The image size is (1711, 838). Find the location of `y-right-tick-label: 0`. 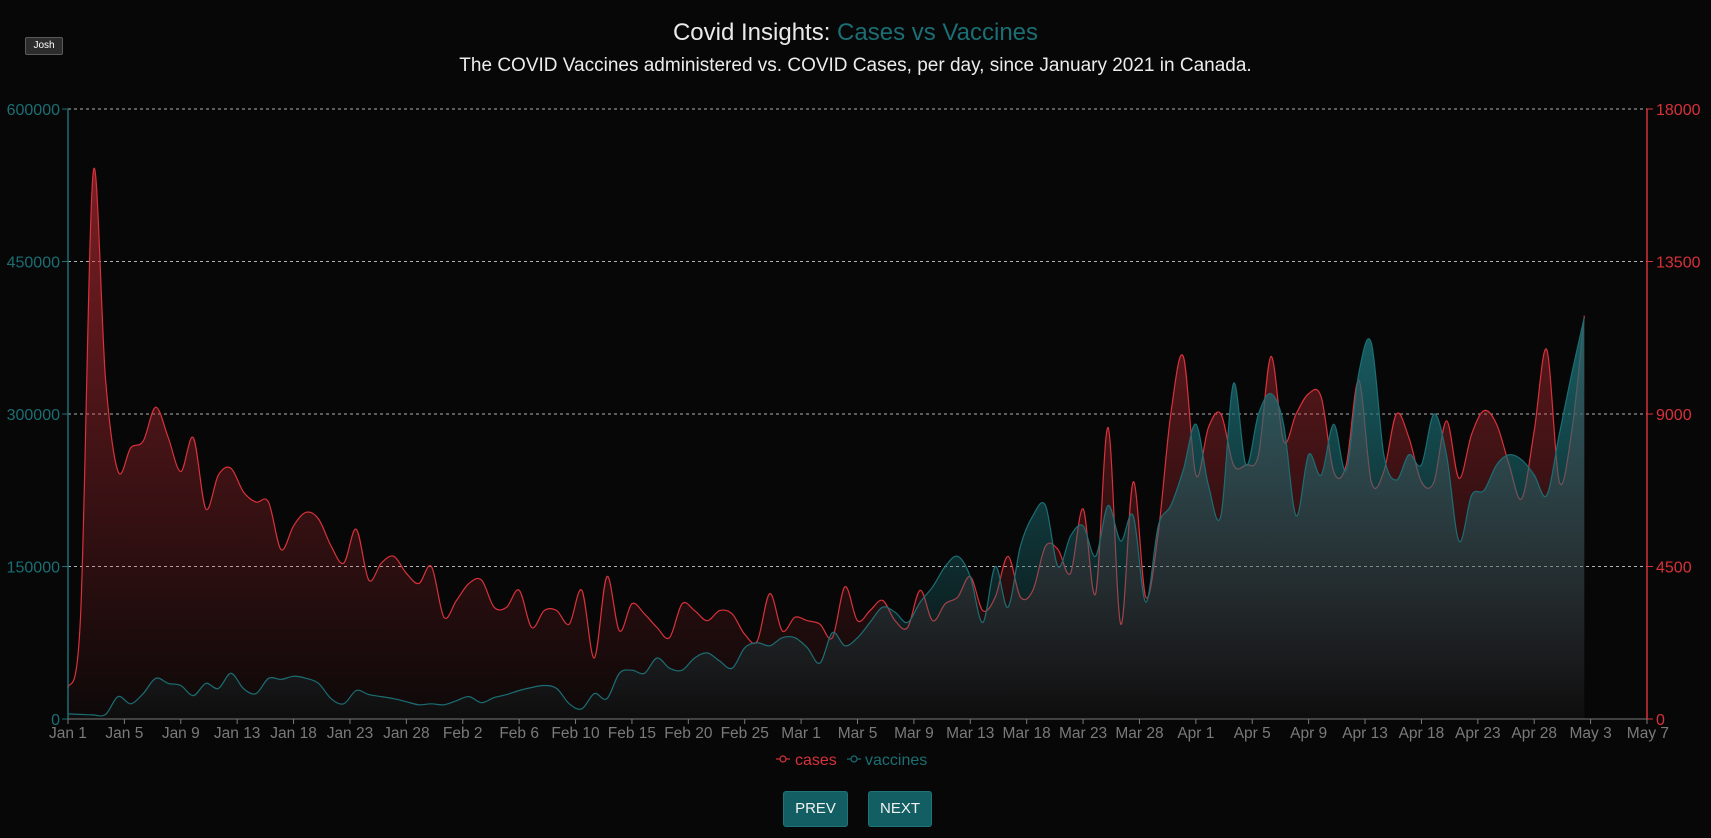

y-right-tick-label: 0 is located at coordinates (1660, 720).